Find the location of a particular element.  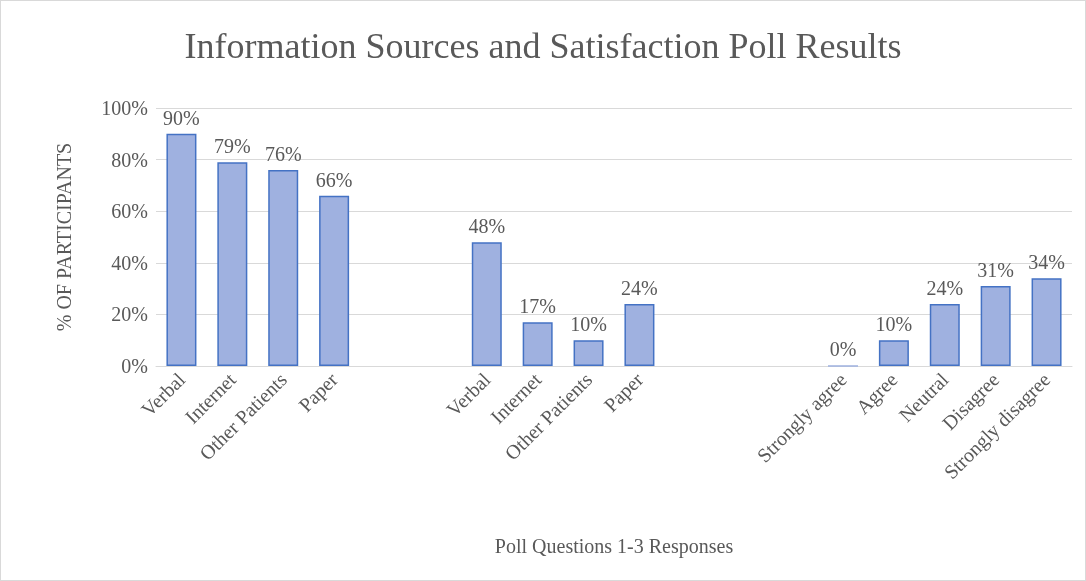

y-tick-label: 0% is located at coordinates (134, 366).